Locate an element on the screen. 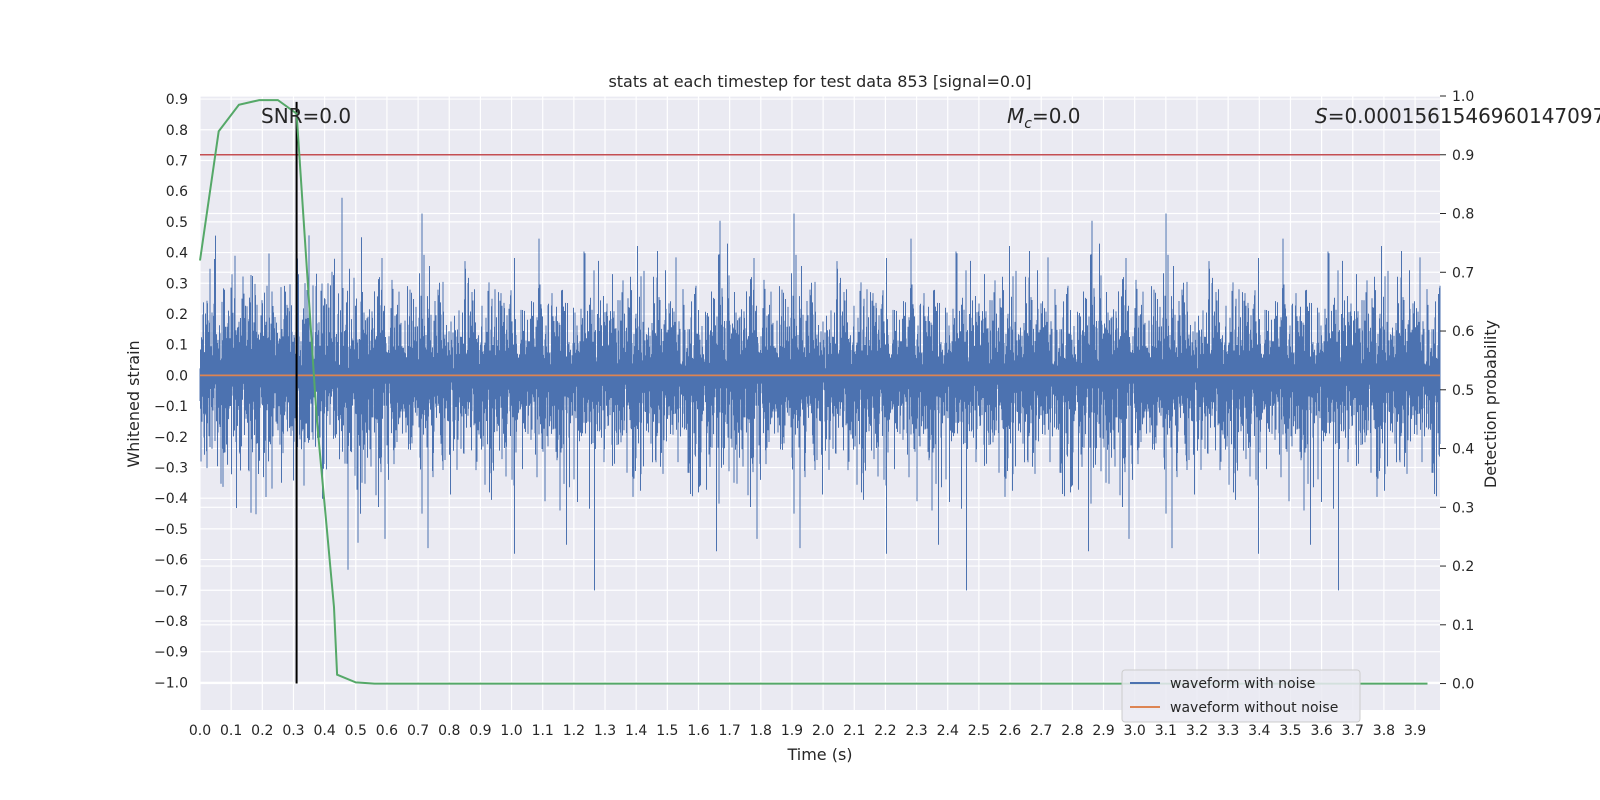 The image size is (1600, 800). right-tick-label: 0.8 is located at coordinates (1463, 215).